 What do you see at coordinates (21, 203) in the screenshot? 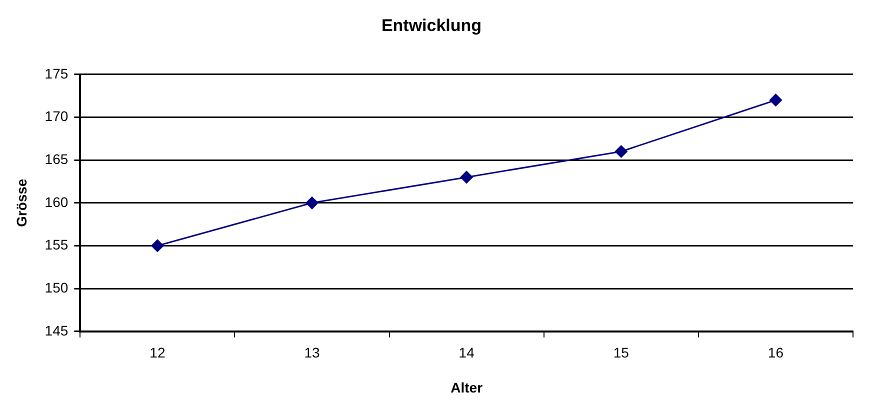
I see `y-axis-title: Grösse` at bounding box center [21, 203].